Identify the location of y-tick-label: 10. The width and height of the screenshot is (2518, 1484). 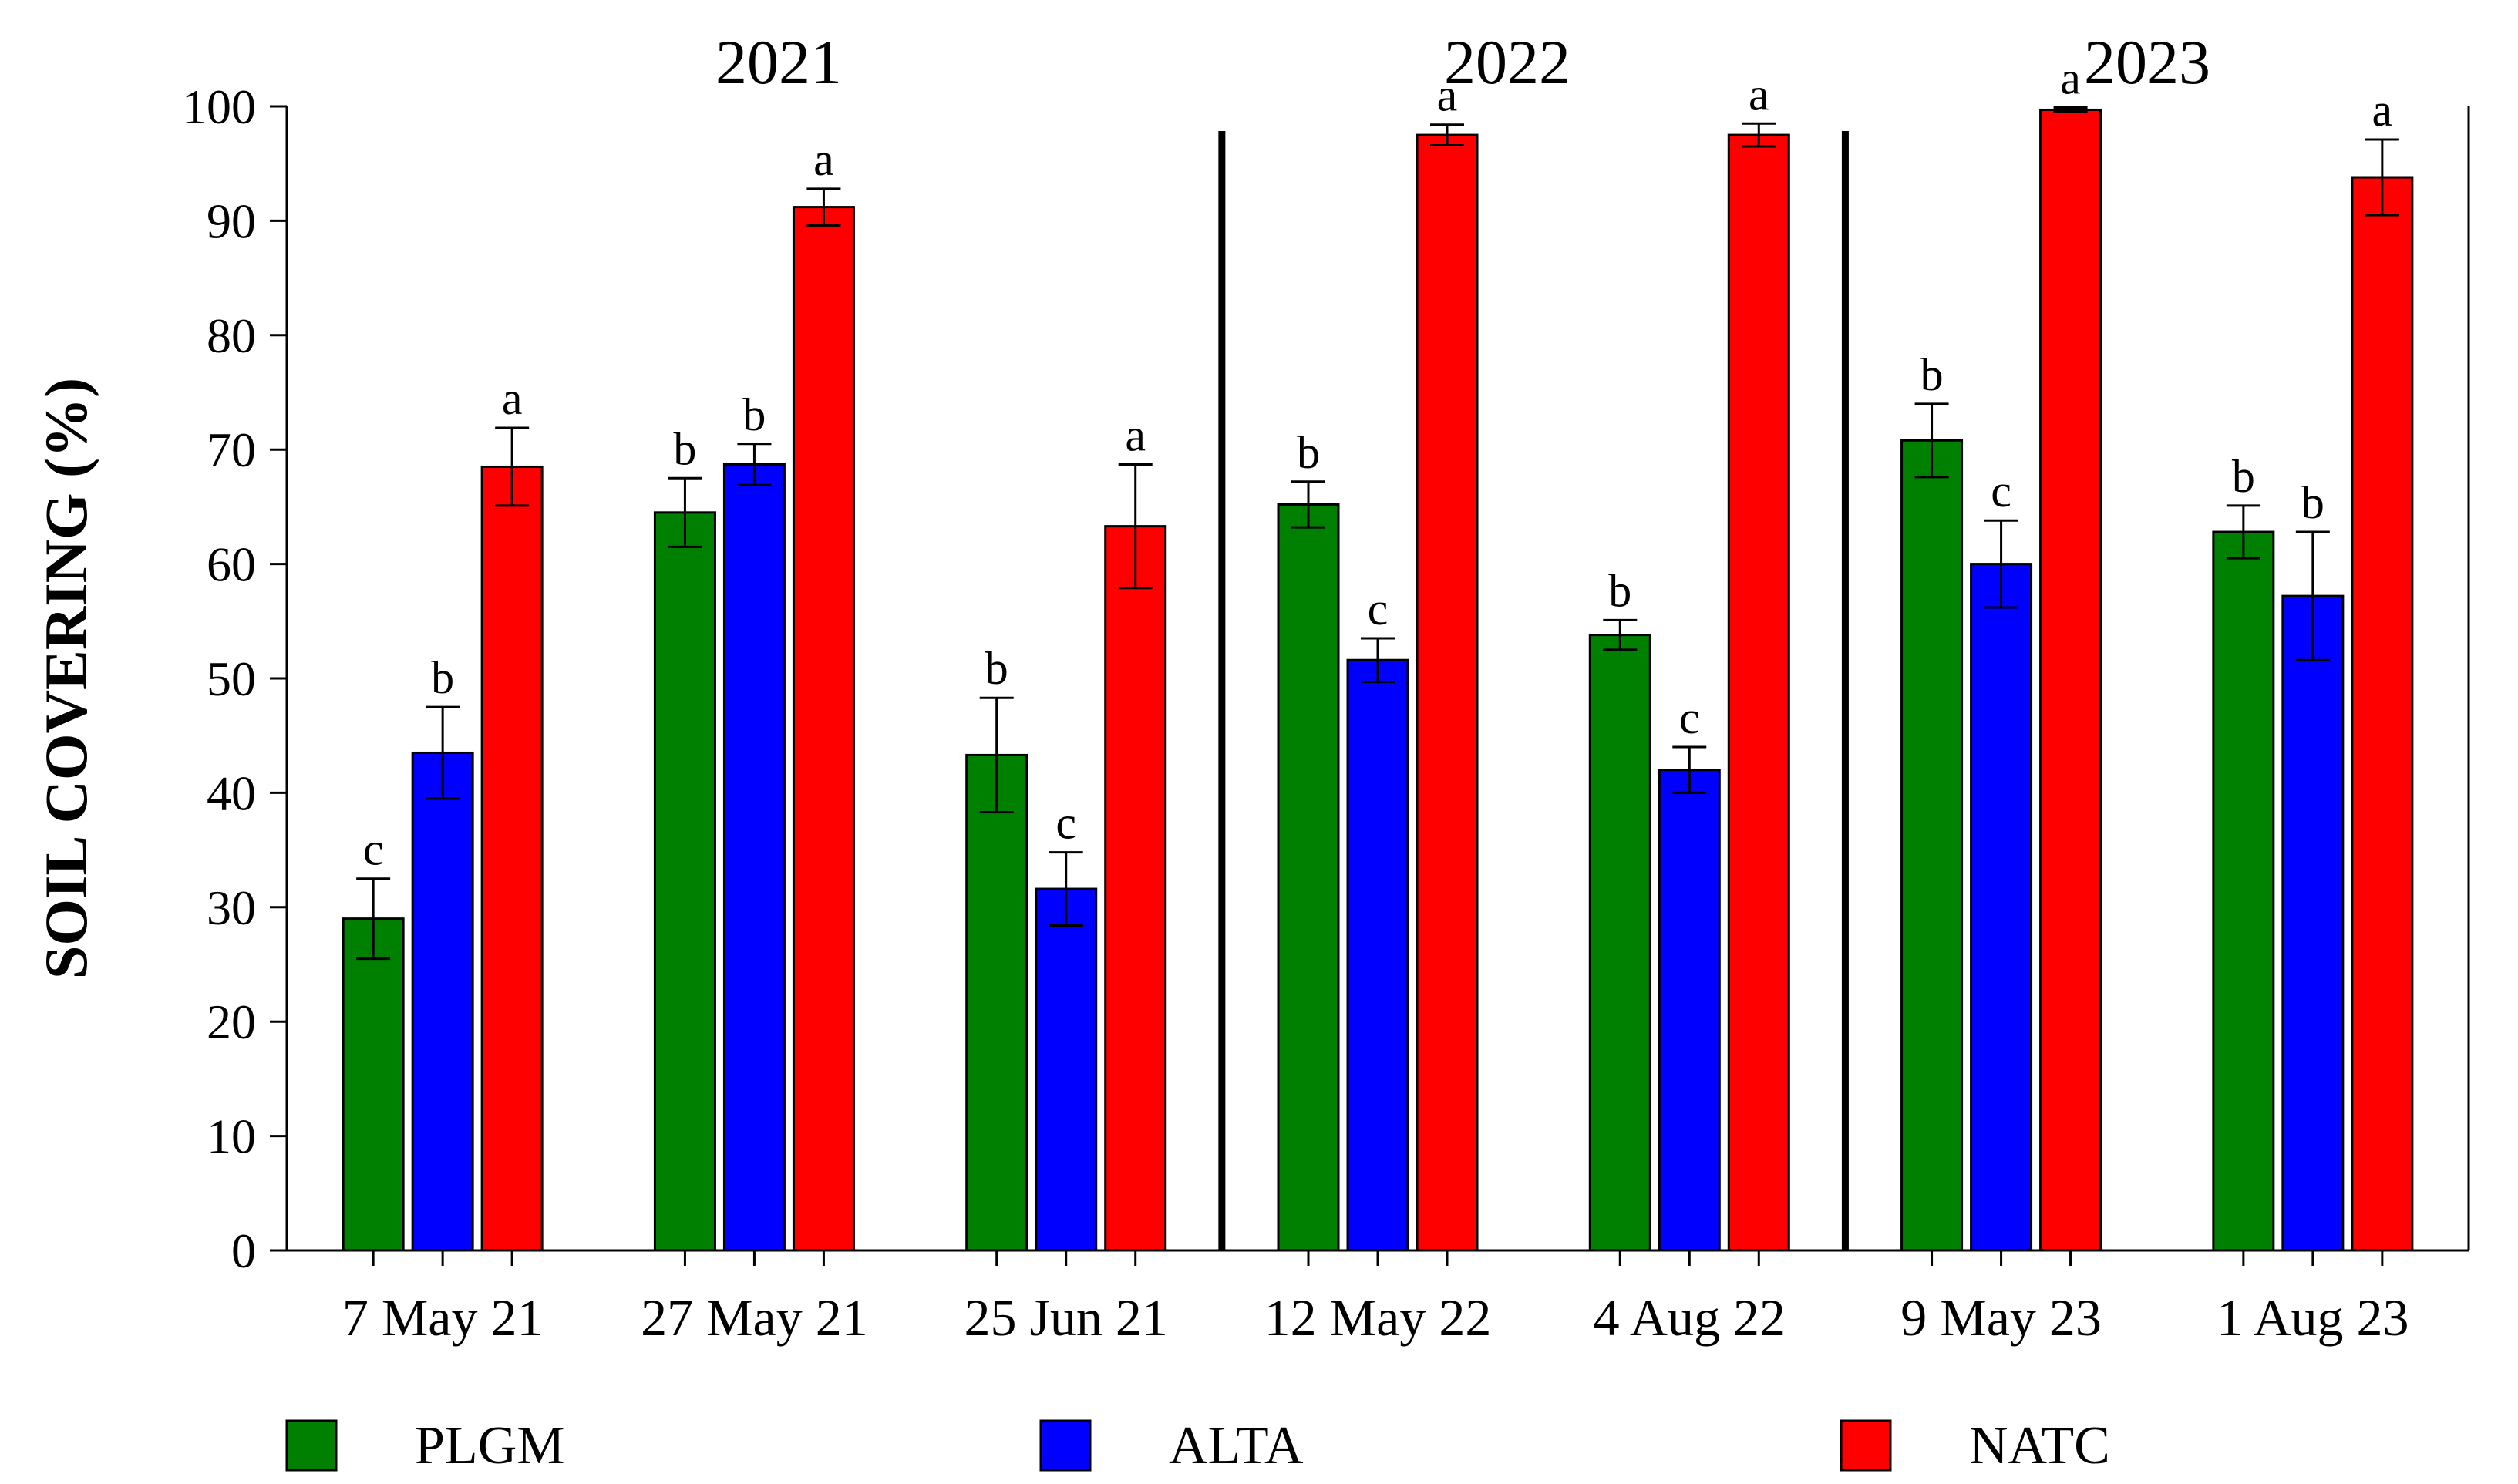
(232, 1136).